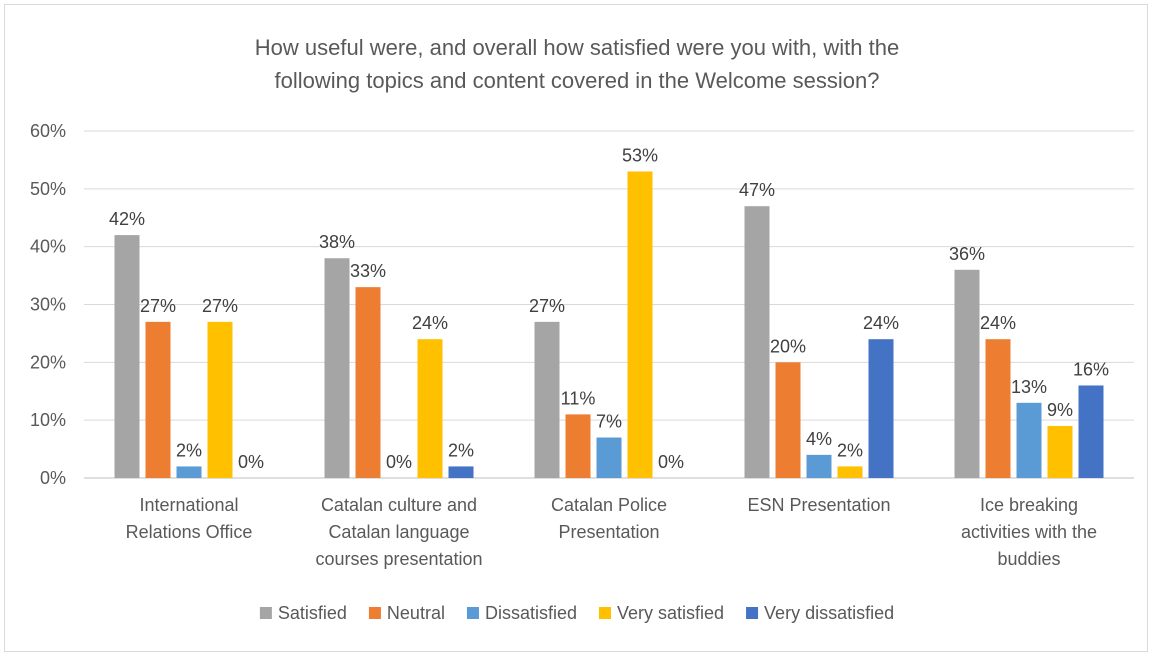 The width and height of the screenshot is (1154, 656). What do you see at coordinates (189, 532) in the screenshot?
I see `category-label: Relations Office` at bounding box center [189, 532].